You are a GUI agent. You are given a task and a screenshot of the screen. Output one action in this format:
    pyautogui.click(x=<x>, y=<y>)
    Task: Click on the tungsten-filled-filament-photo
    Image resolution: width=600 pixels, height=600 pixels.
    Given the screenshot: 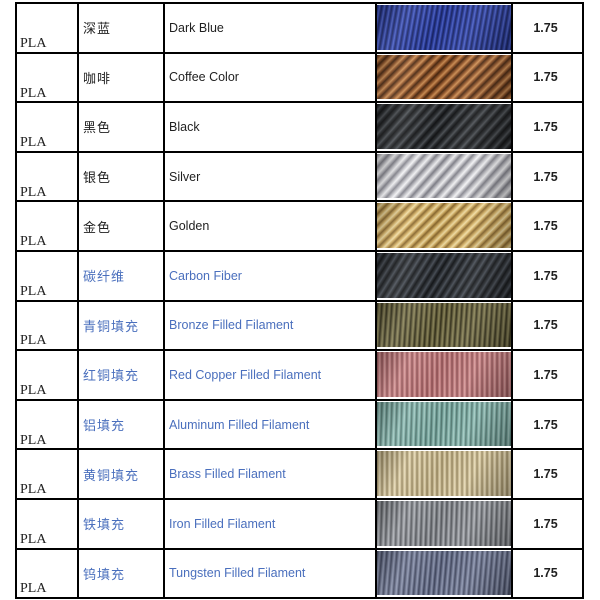 What is the action you would take?
    pyautogui.click(x=444, y=573)
    